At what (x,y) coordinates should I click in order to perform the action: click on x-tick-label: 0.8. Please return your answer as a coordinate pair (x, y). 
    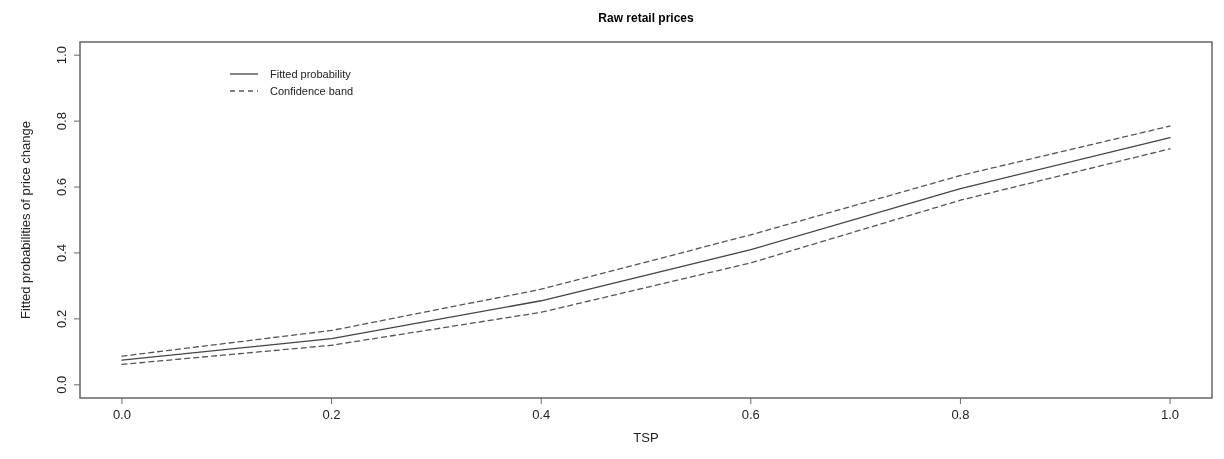
    Looking at the image, I should click on (960, 414).